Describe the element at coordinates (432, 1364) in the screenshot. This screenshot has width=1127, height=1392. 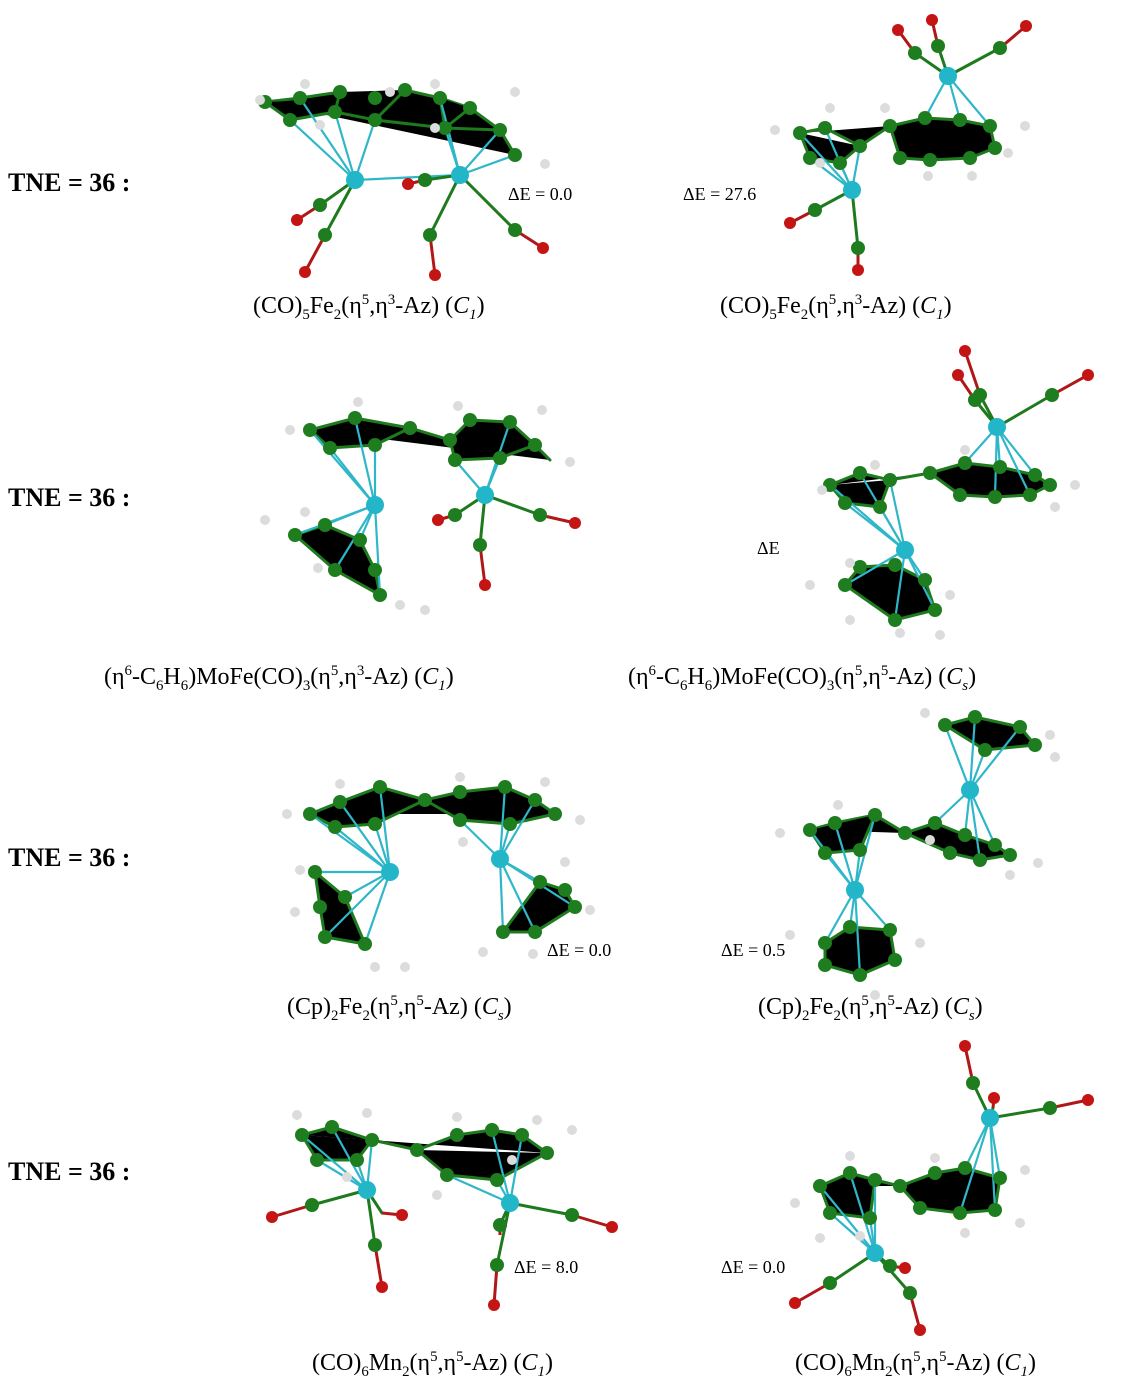
I see `caption-4-left: (CO)6Mn2(η5,η5-Az) (C1)` at that location.